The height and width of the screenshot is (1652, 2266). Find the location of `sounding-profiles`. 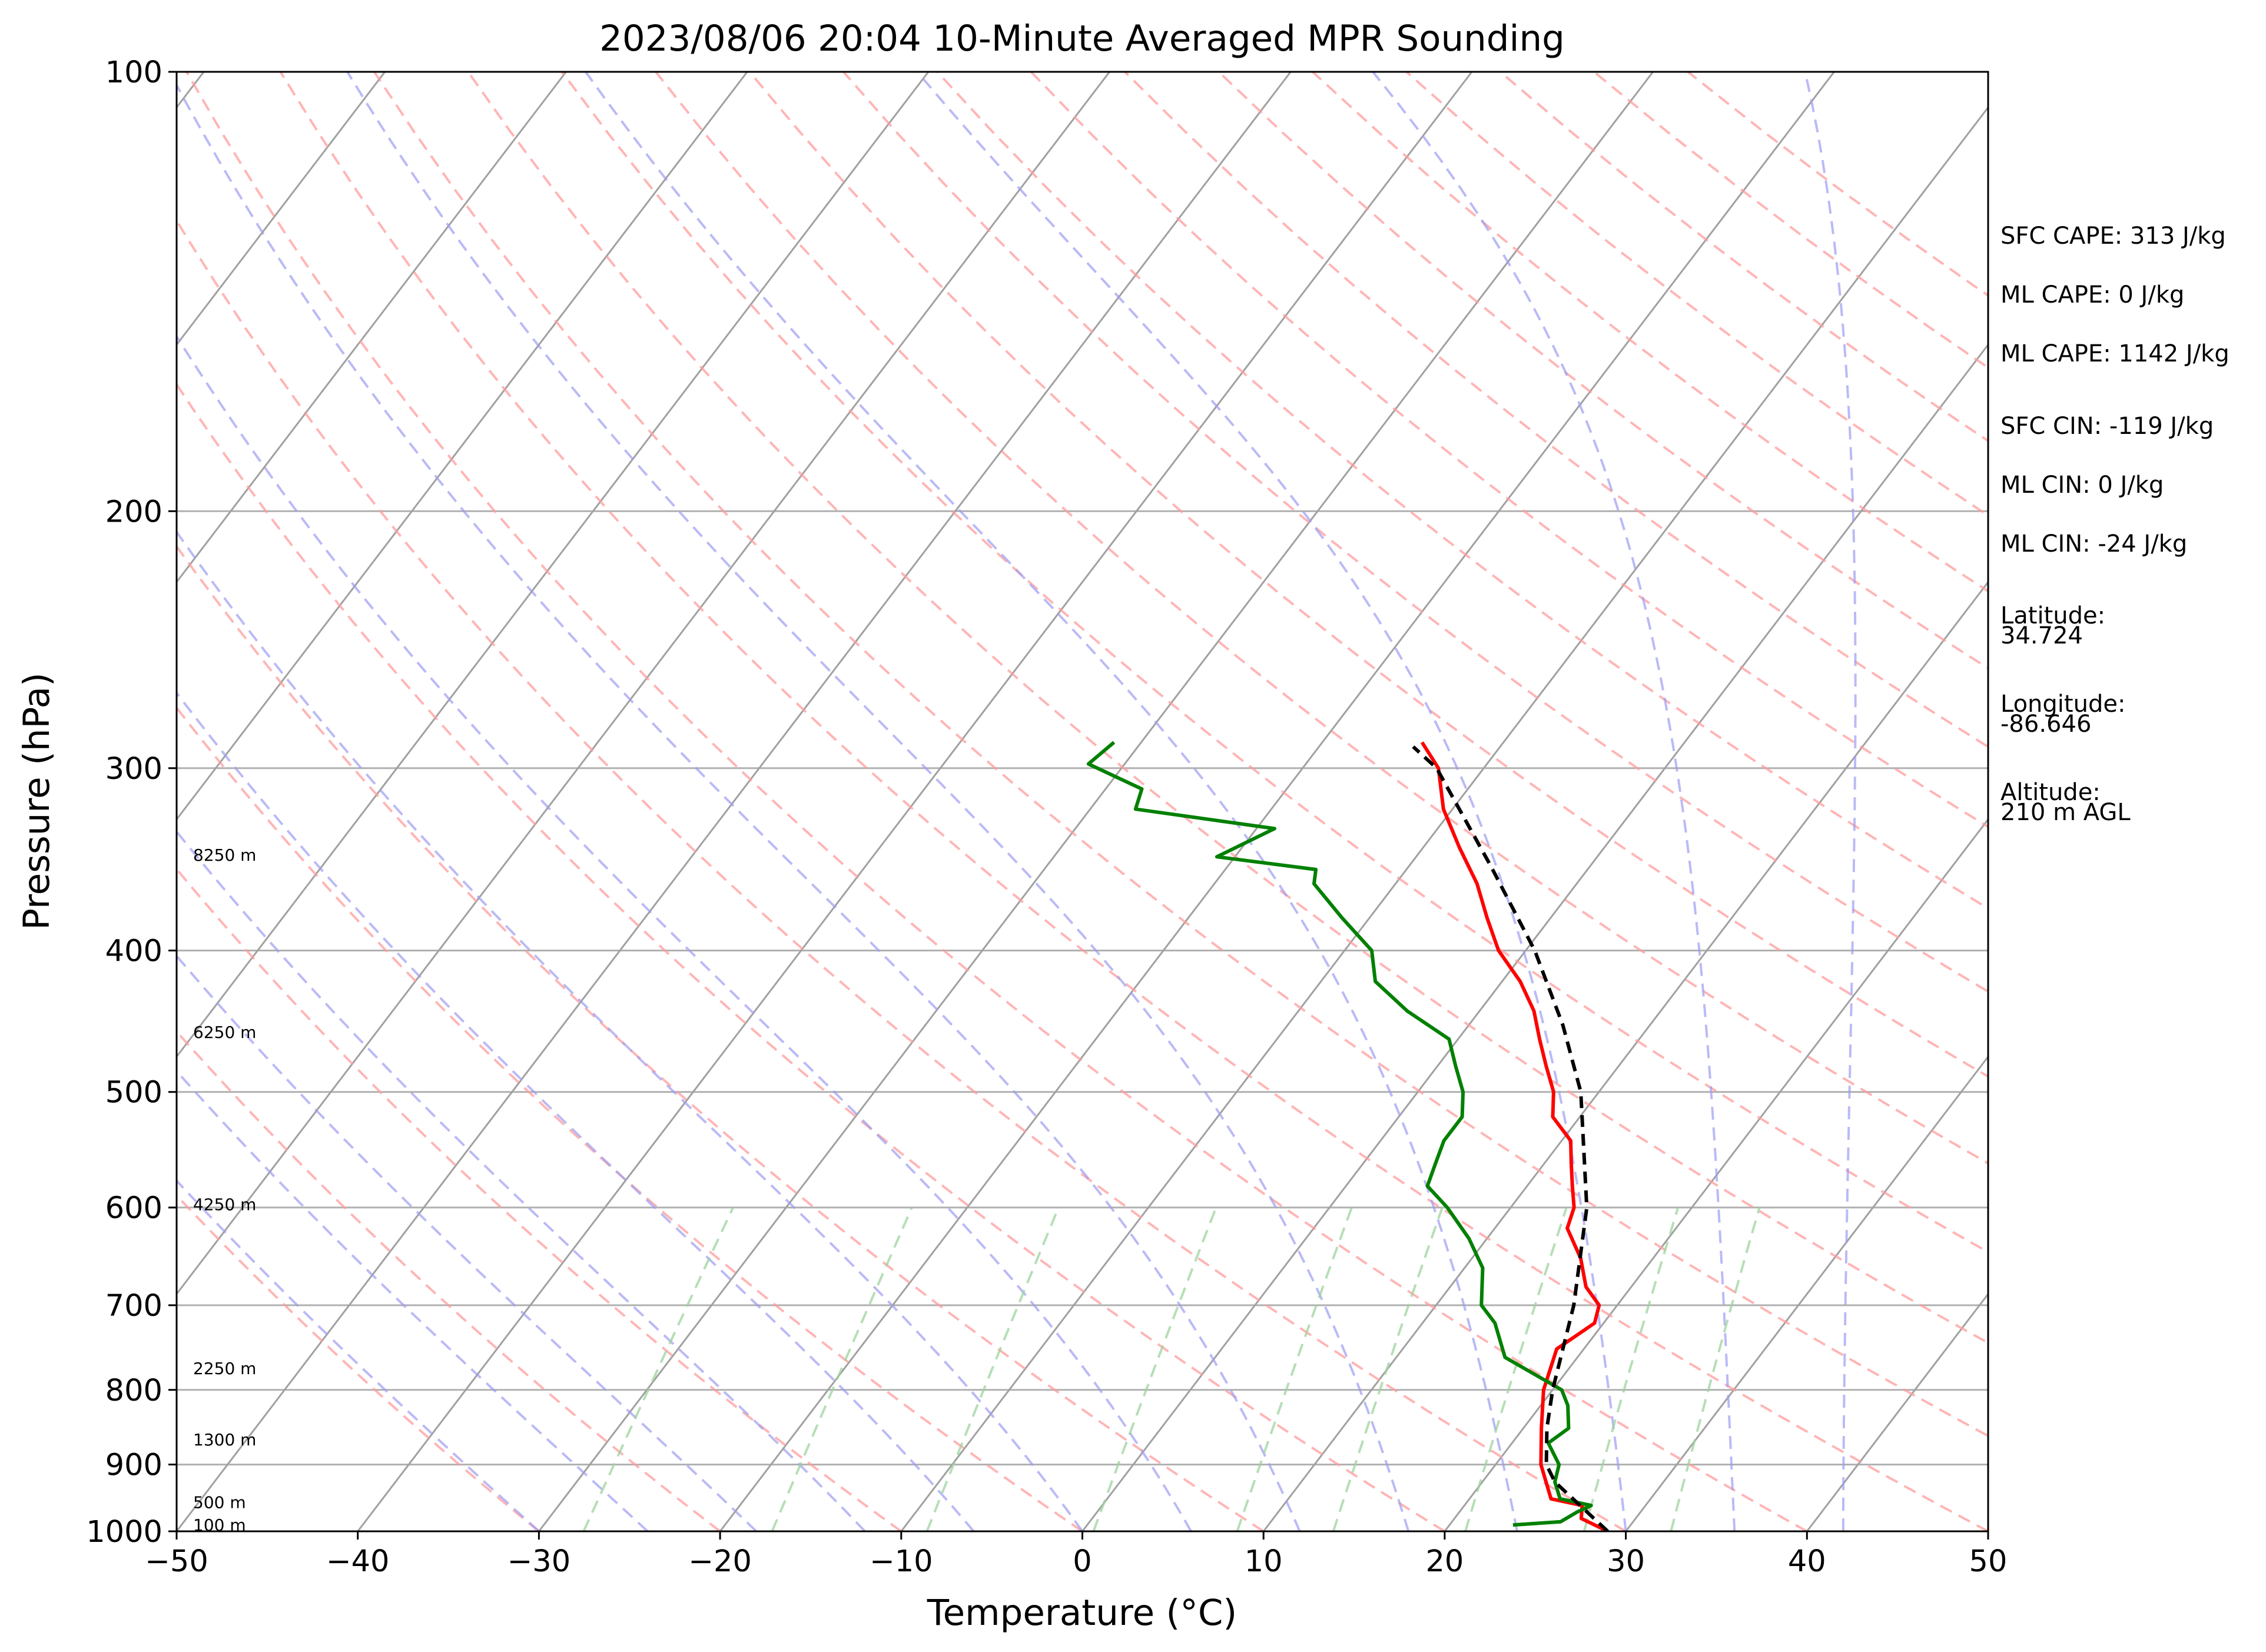

sounding-profiles is located at coordinates (1348, 1136).